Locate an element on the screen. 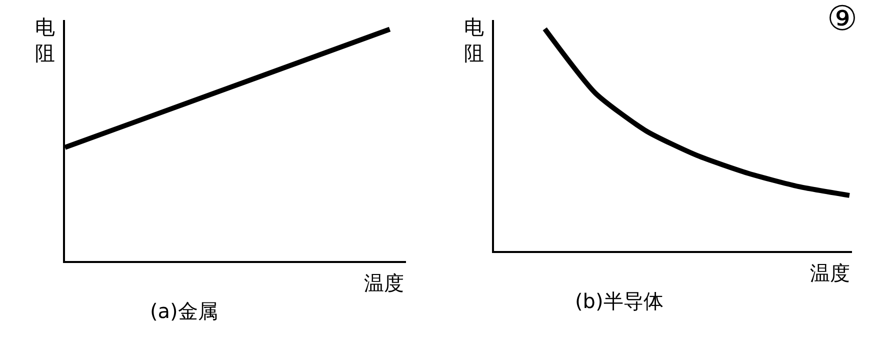 The image size is (873, 356). text: (b)半导体 is located at coordinates (619, 301).